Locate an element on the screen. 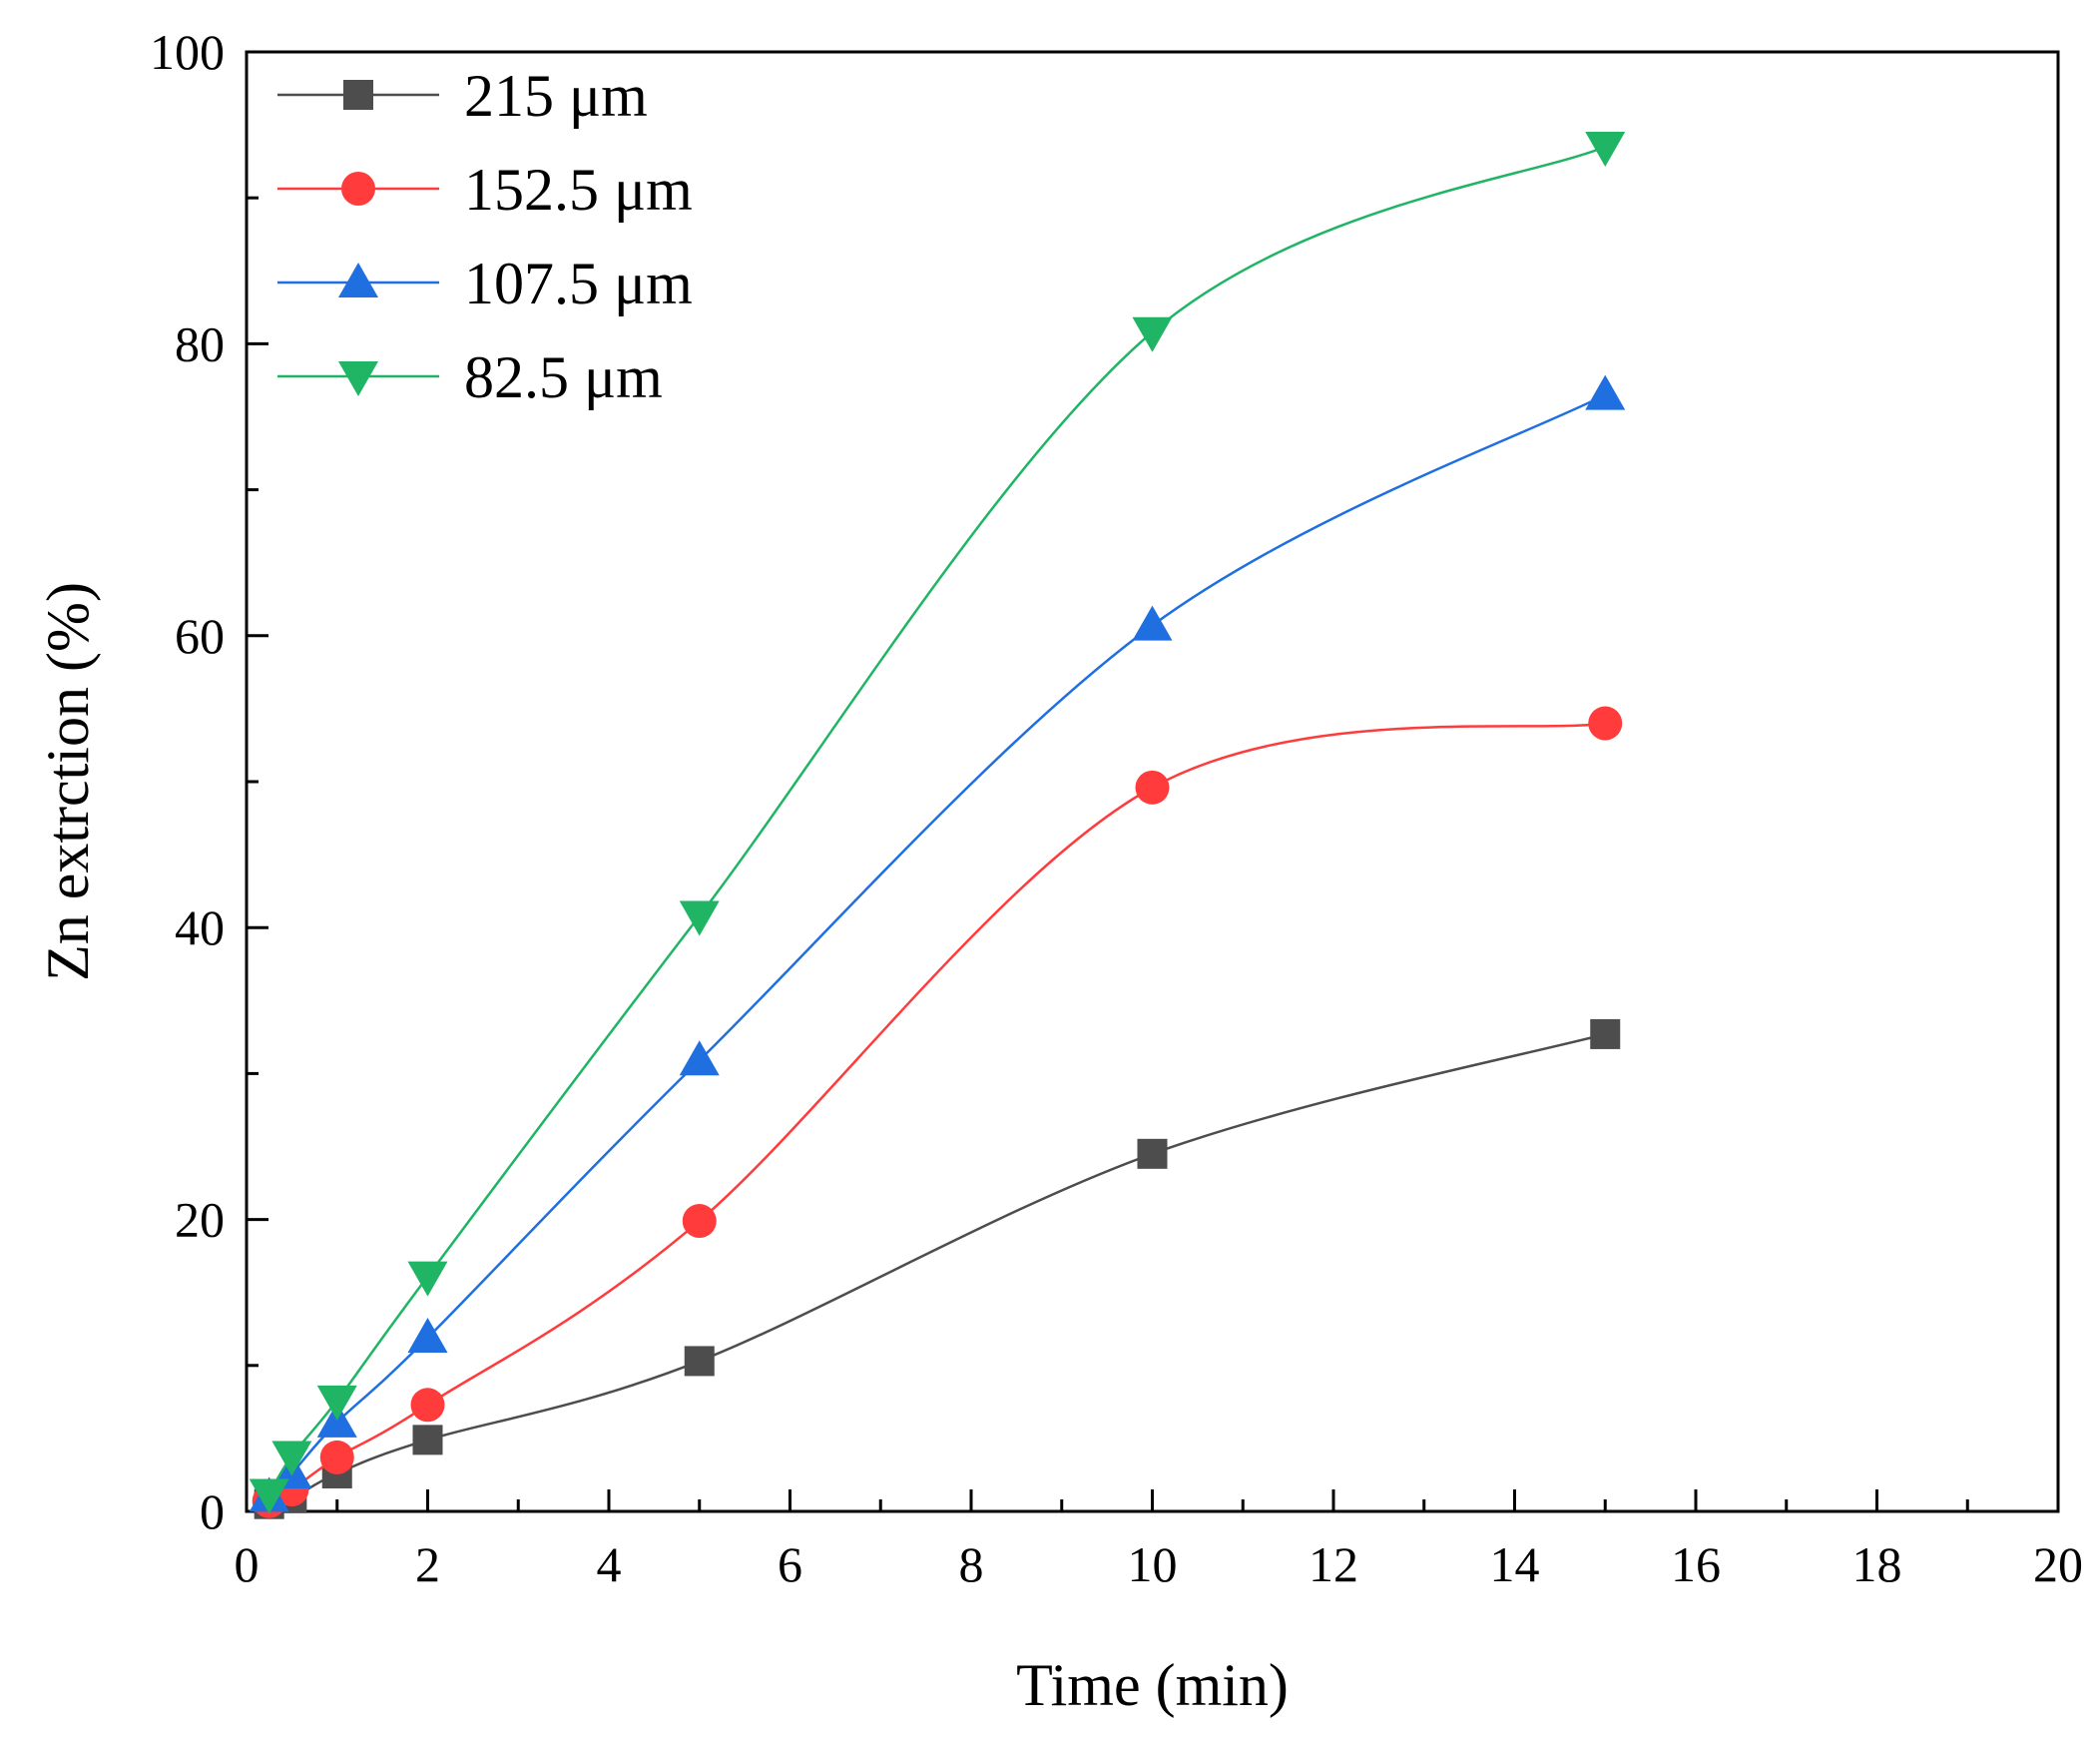  y-tick-label: 0 is located at coordinates (212, 1511).